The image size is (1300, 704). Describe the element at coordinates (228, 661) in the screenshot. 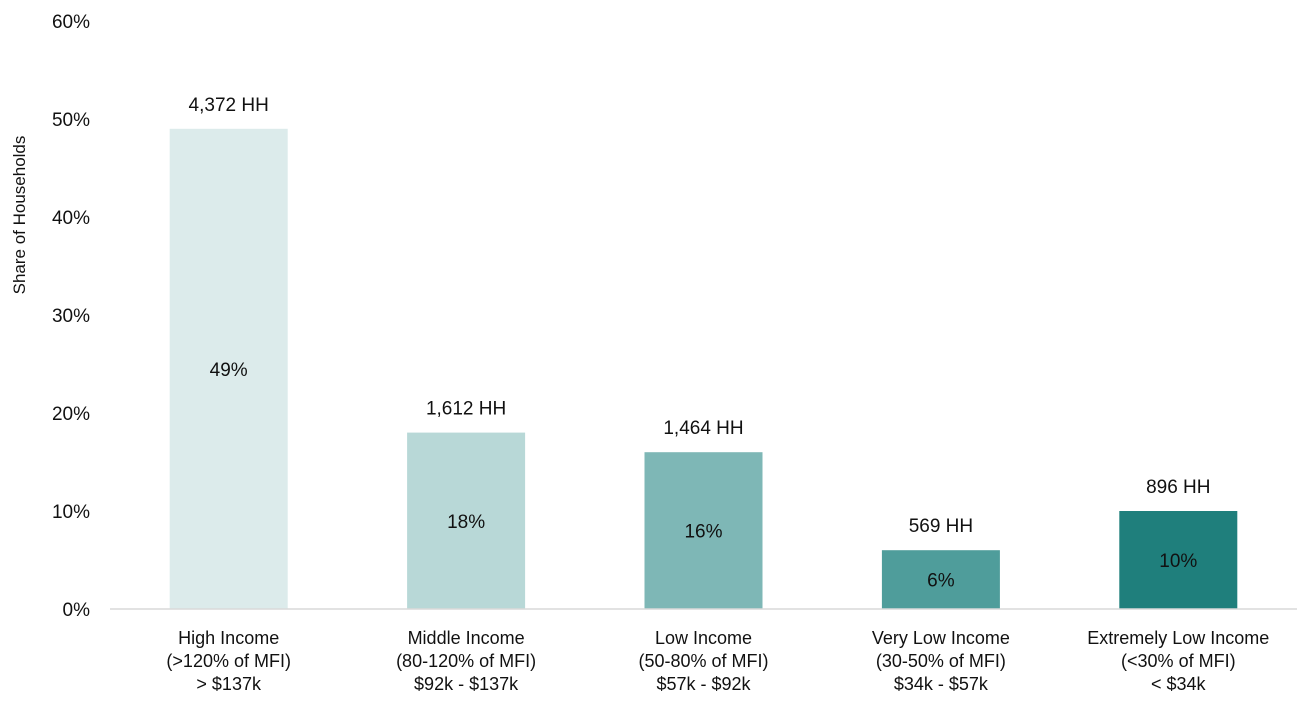

I see `category-label: (>120% of MFI)` at that location.